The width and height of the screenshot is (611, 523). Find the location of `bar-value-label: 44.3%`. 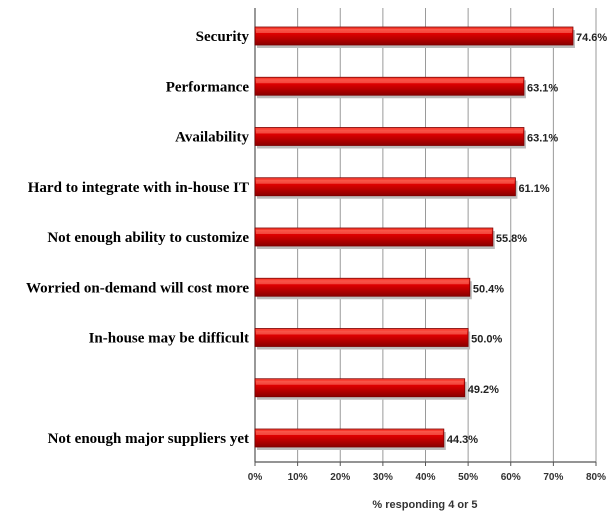

bar-value-label: 44.3% is located at coordinates (462, 440).